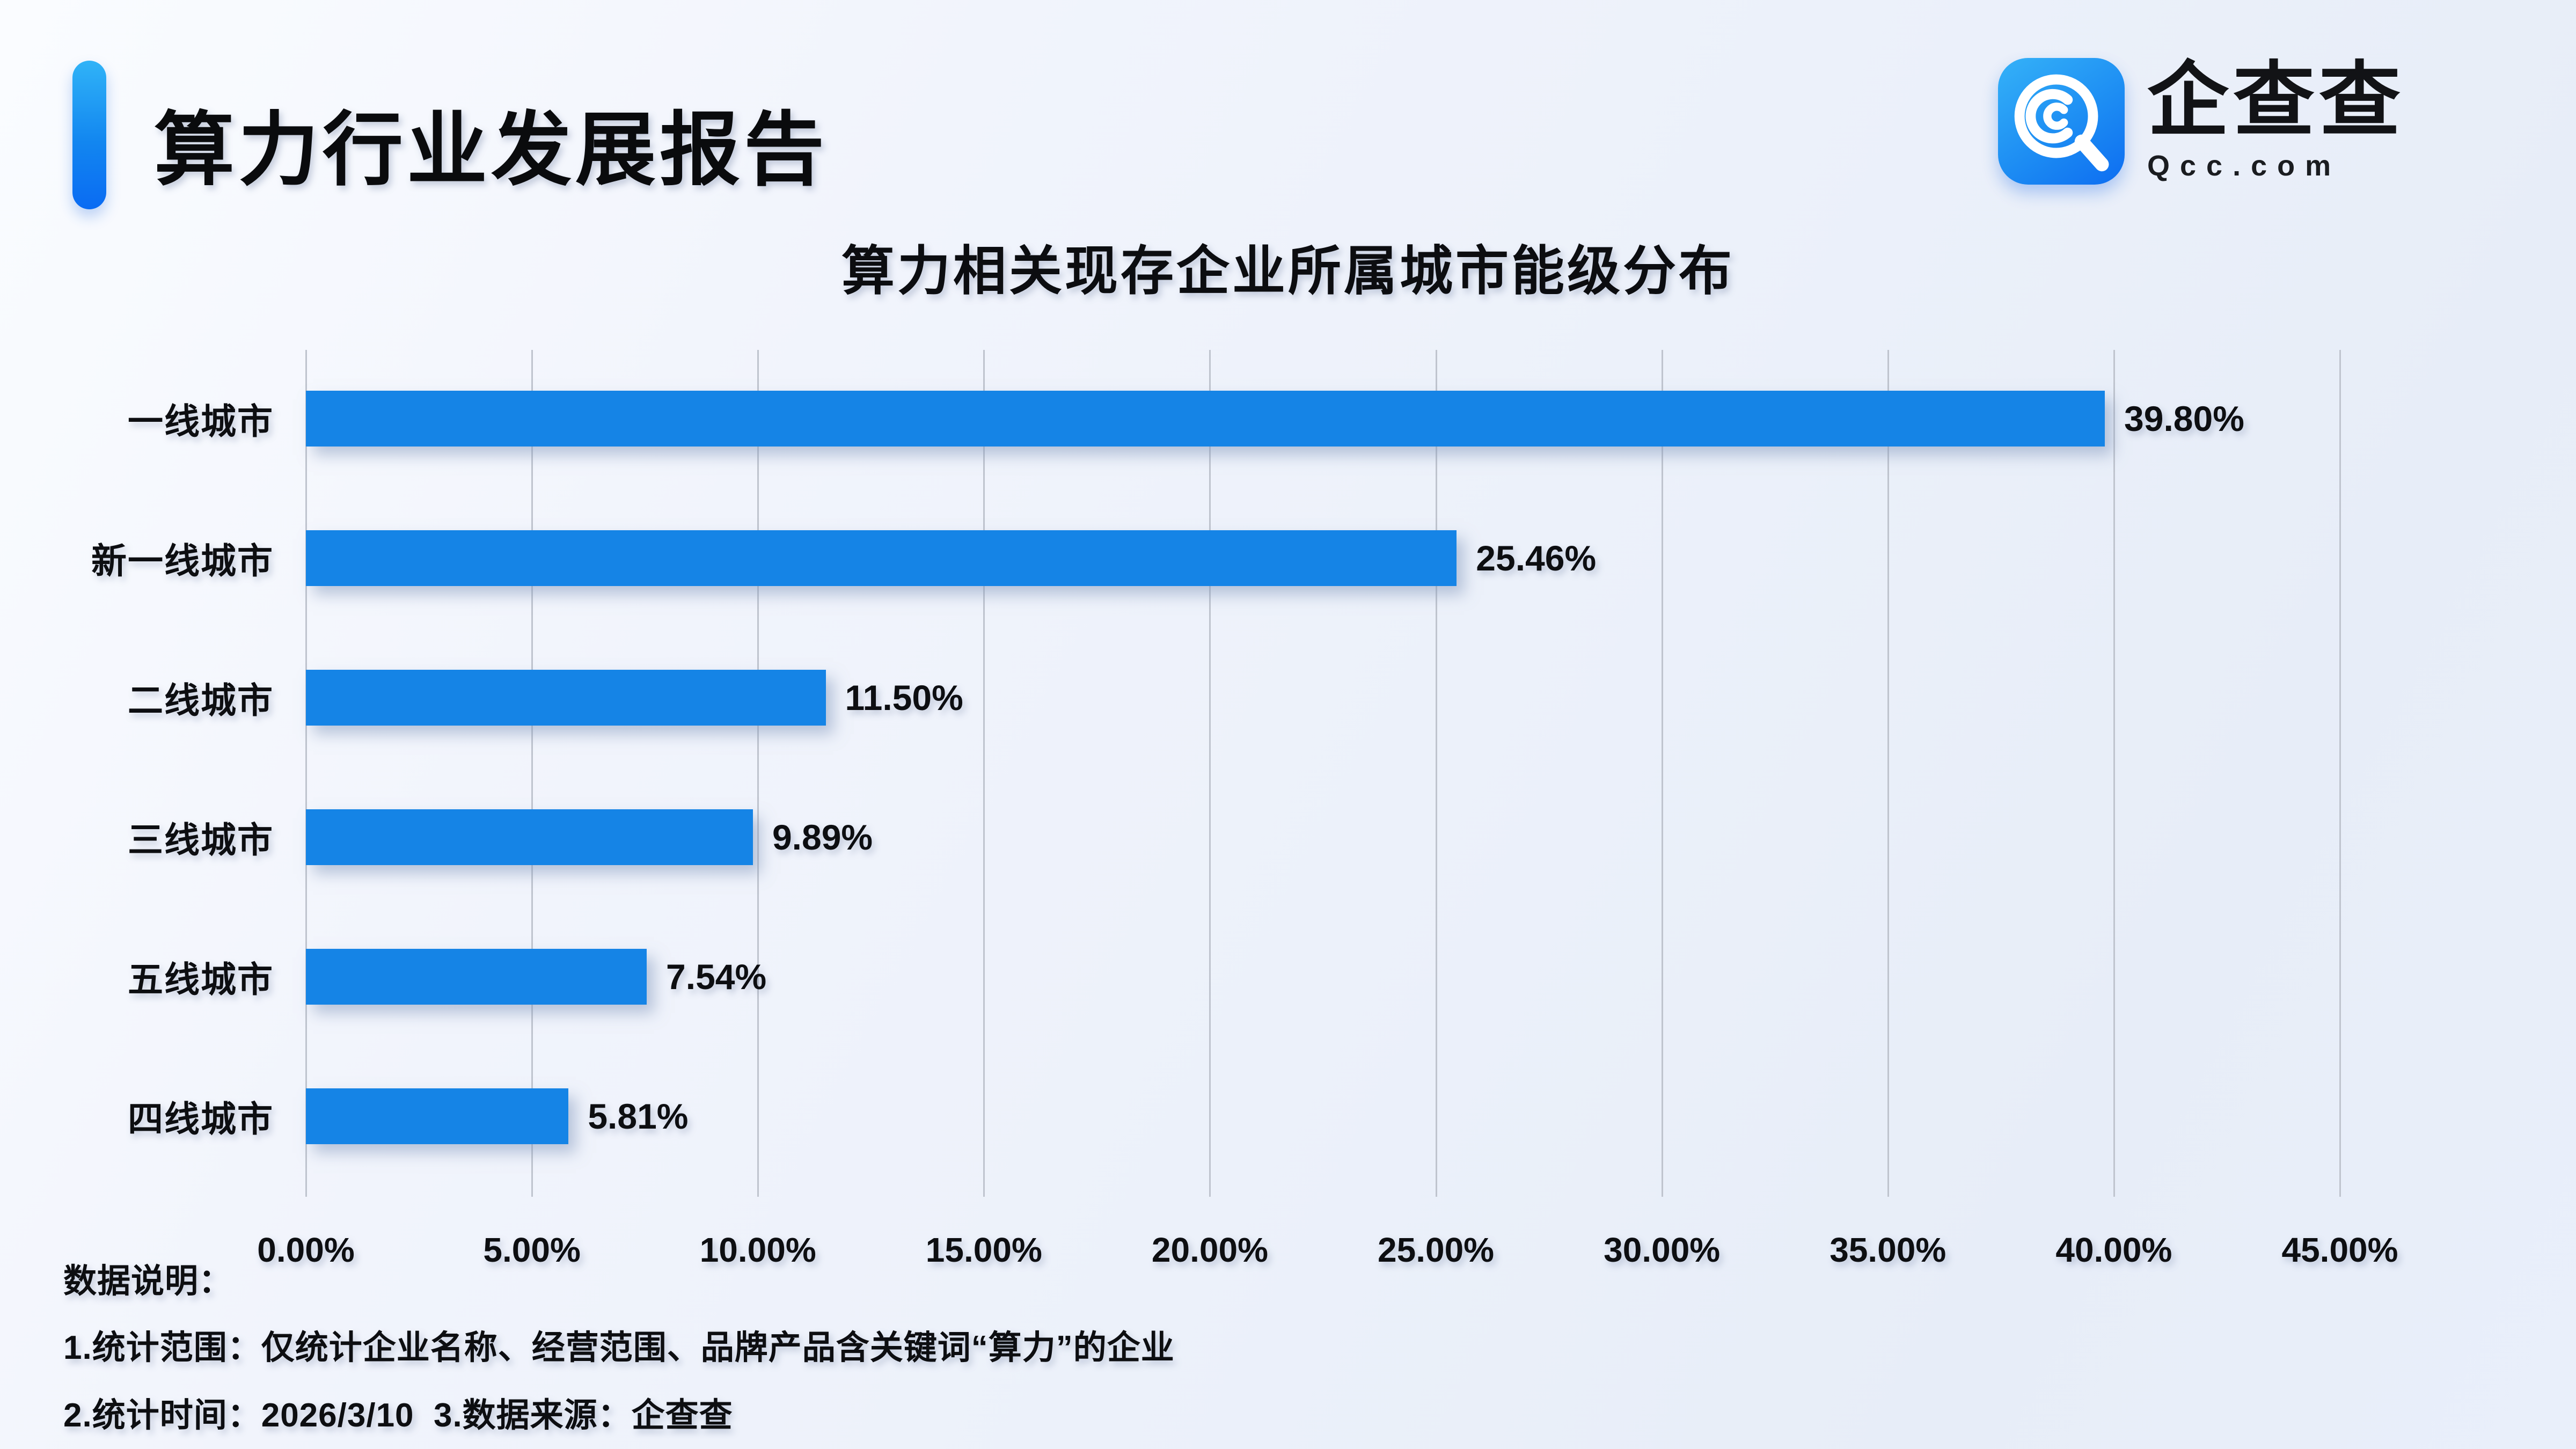 Image resolution: width=2576 pixels, height=1449 pixels. I want to click on x-tick-label: 0.00%, so click(306, 1250).